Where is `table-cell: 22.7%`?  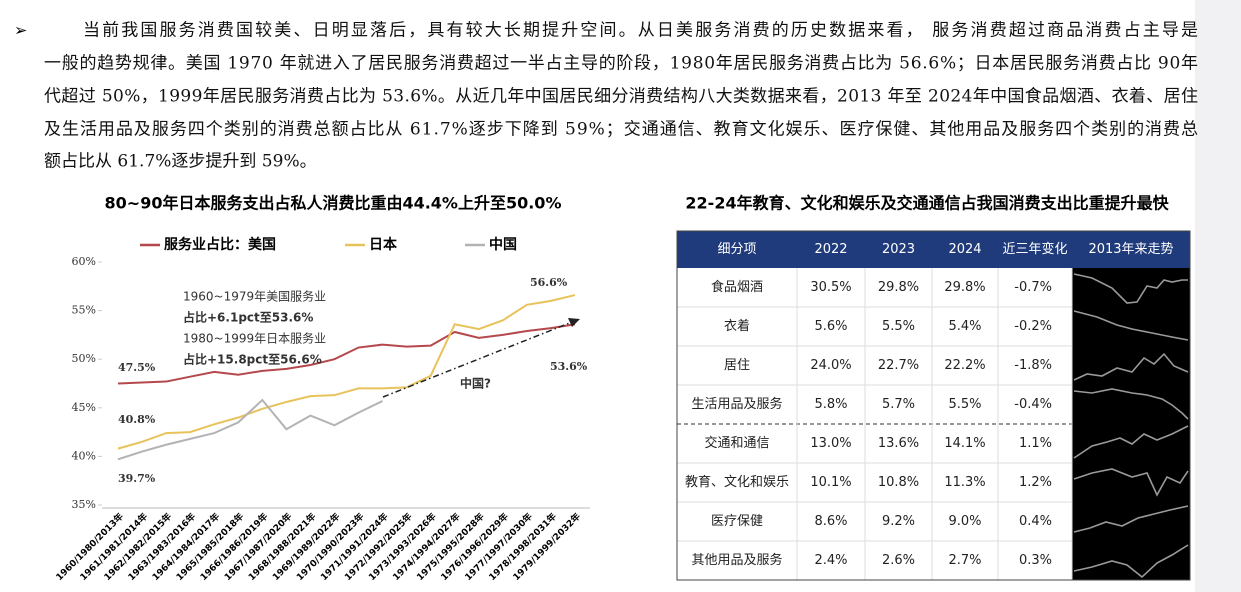
table-cell: 22.7% is located at coordinates (898, 365).